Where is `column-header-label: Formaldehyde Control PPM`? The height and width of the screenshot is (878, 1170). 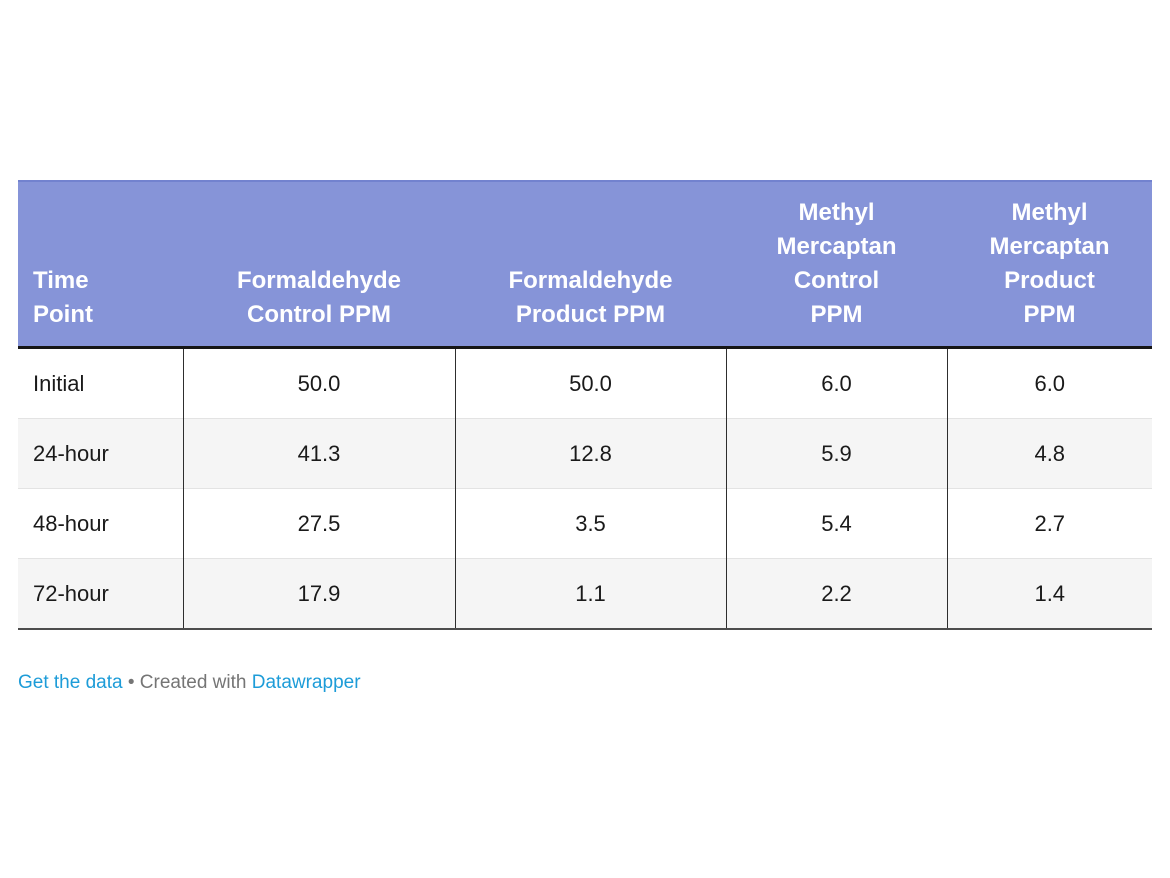 column-header-label: Formaldehyde Control PPM is located at coordinates (319, 297).